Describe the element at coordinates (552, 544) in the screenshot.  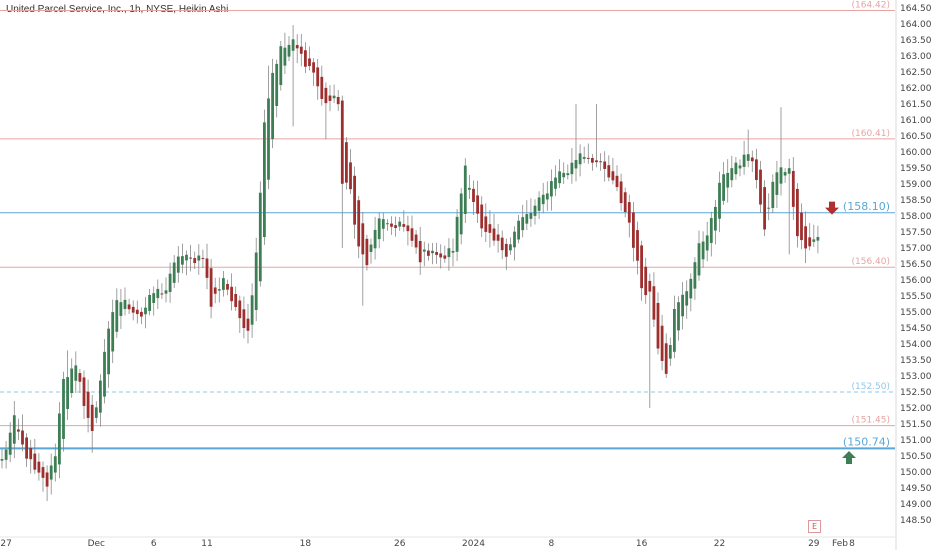
I see `x-tick-label: 8` at that location.